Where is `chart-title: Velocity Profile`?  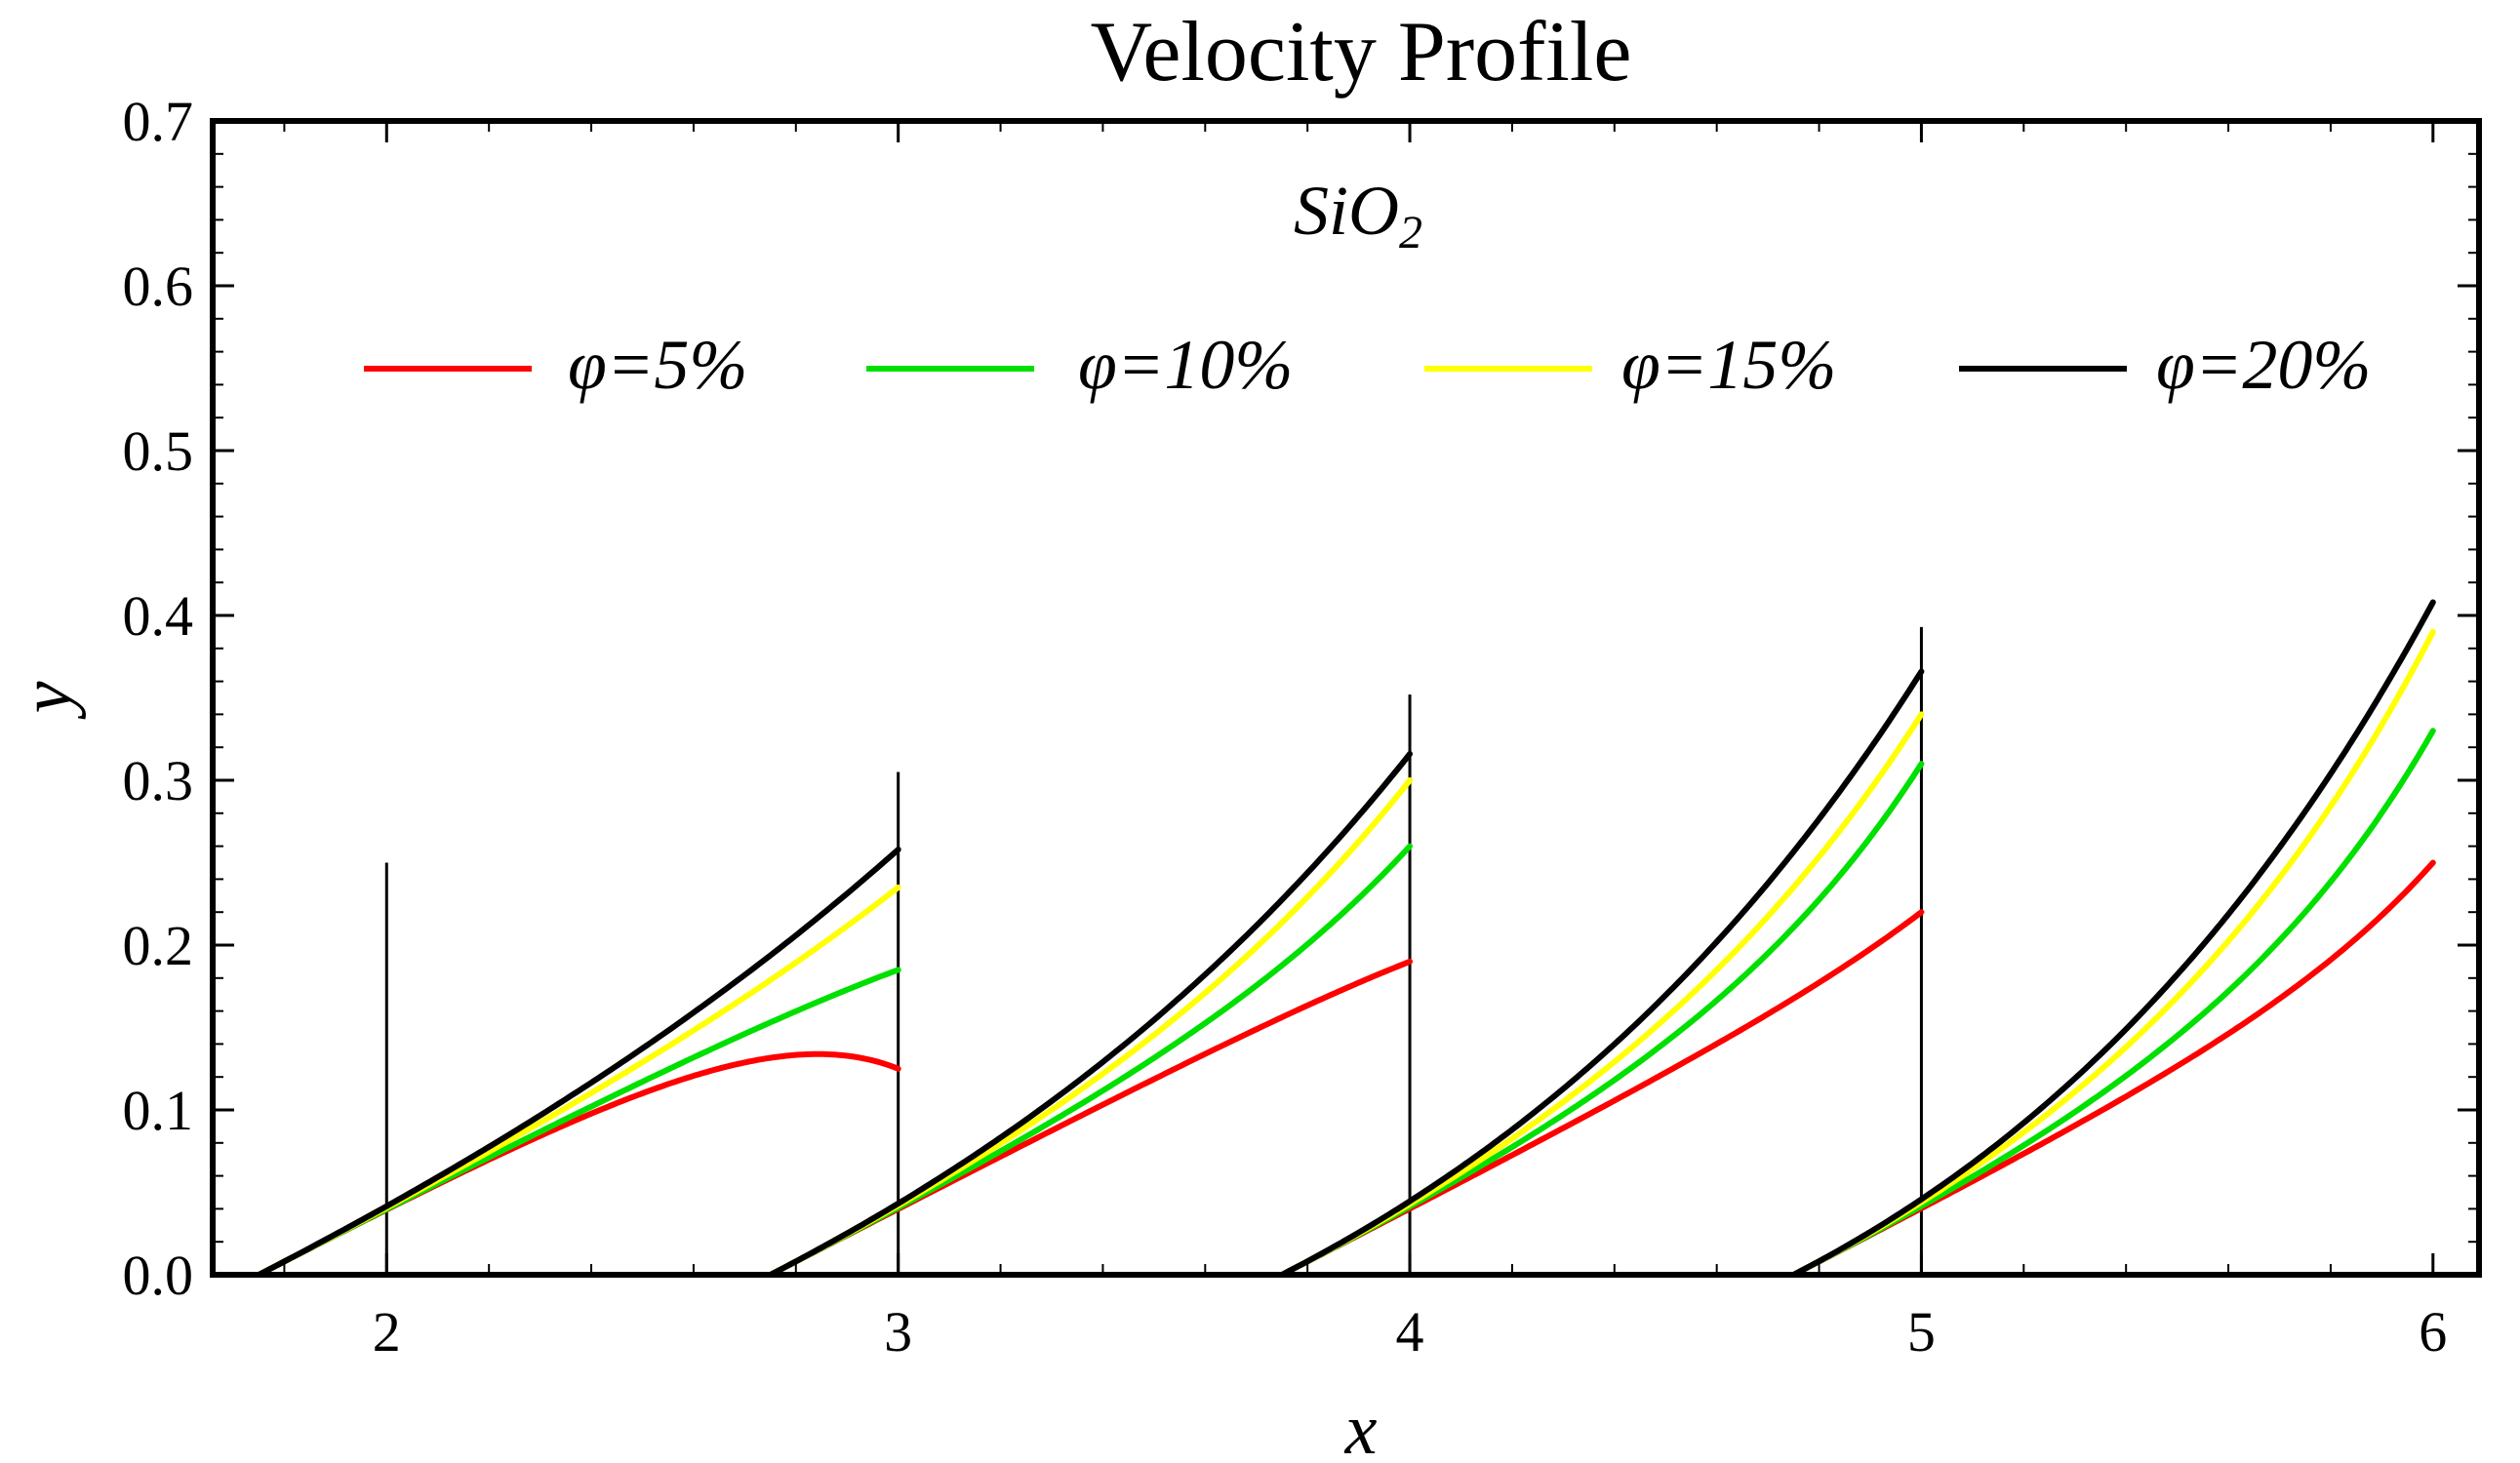 chart-title: Velocity Profile is located at coordinates (1361, 52).